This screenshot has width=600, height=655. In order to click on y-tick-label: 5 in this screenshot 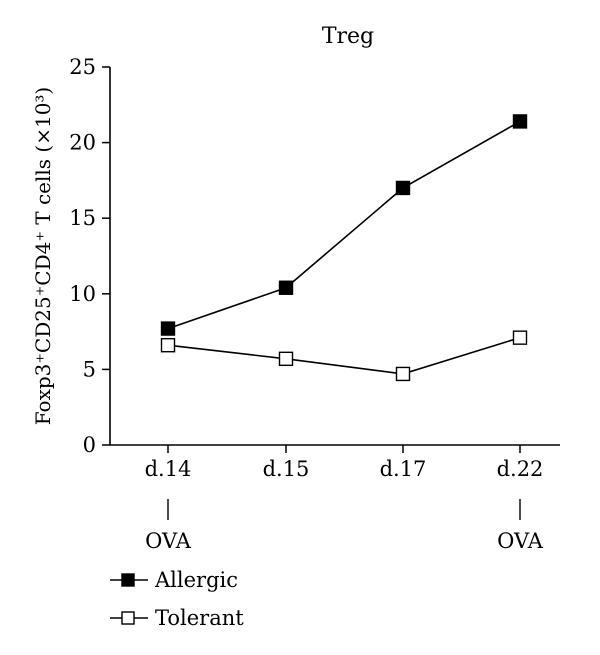, I will do `click(89, 369)`.